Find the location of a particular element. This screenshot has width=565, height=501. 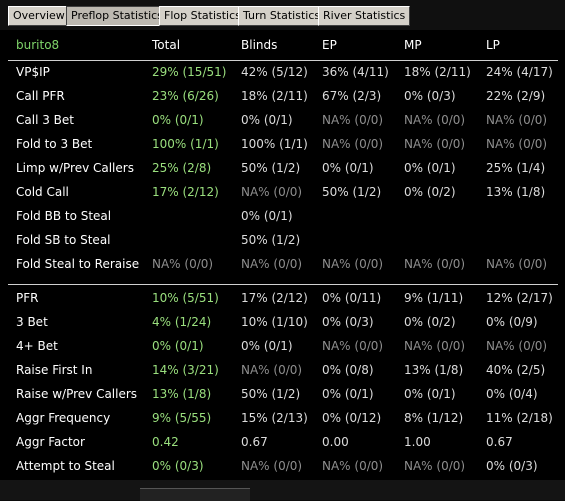

stat-value-limp-w-prev-callers-mp: 0% (0/1) is located at coordinates (430, 168).